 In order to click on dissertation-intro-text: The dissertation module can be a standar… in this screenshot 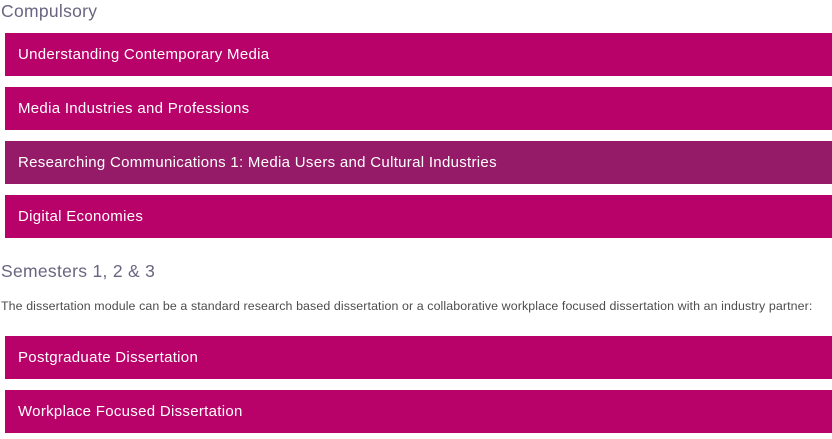, I will do `click(407, 306)`.